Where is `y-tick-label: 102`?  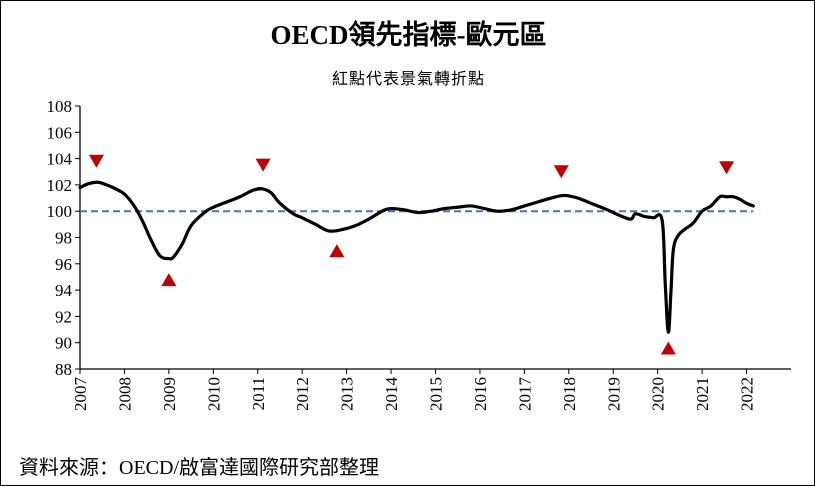
y-tick-label: 102 is located at coordinates (60, 185).